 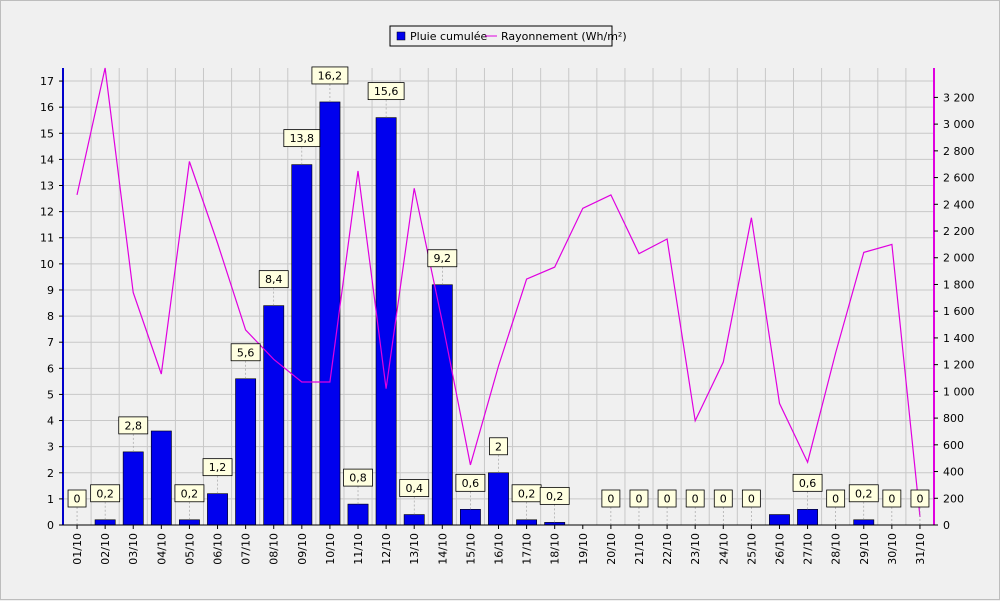 What do you see at coordinates (564, 36) in the screenshot?
I see `legend-line-label: Rayonnement (Wh/m²)` at bounding box center [564, 36].